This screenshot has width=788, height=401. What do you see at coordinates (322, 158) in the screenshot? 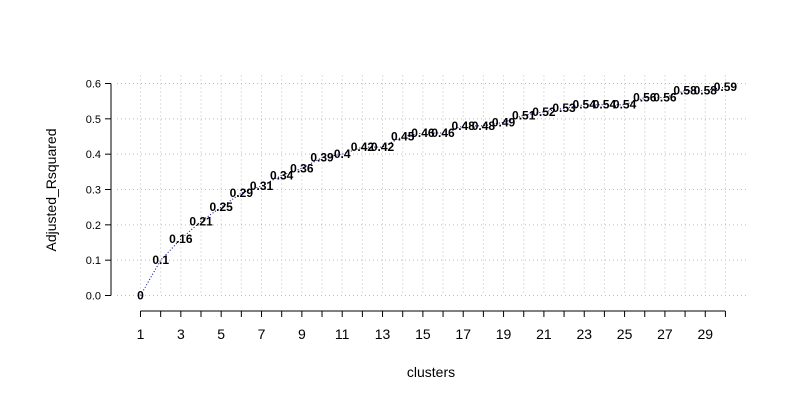
I see `data-label: 0.39` at bounding box center [322, 158].